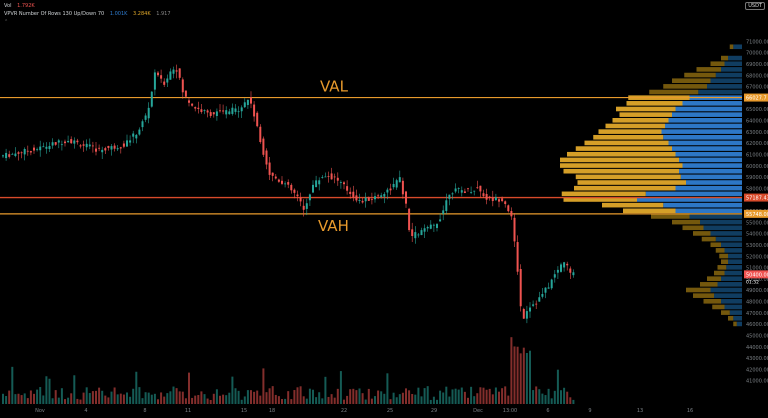 This screenshot has width=768, height=418. Describe the element at coordinates (757, 314) in the screenshot. I see `y-tick-label: 47000.00` at that location.